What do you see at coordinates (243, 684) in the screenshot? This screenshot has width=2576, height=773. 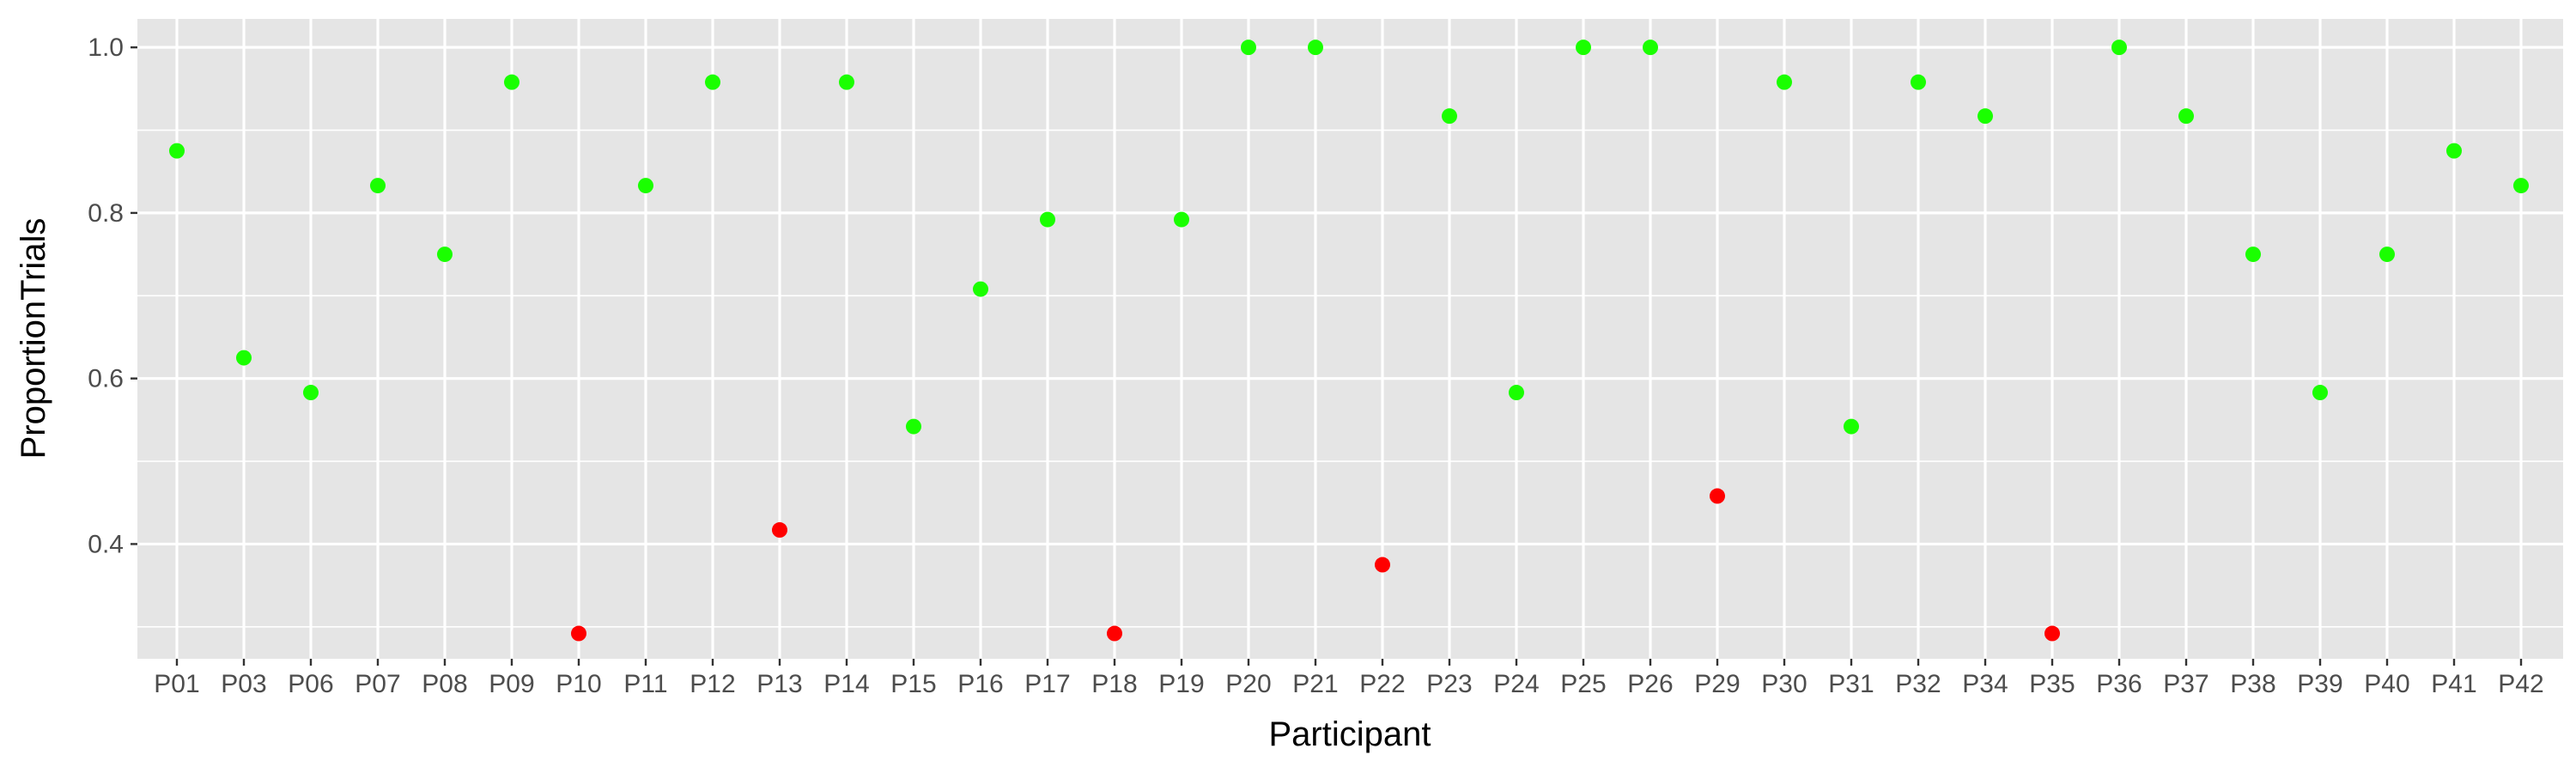 I see `x-tick-label: P03` at bounding box center [243, 684].